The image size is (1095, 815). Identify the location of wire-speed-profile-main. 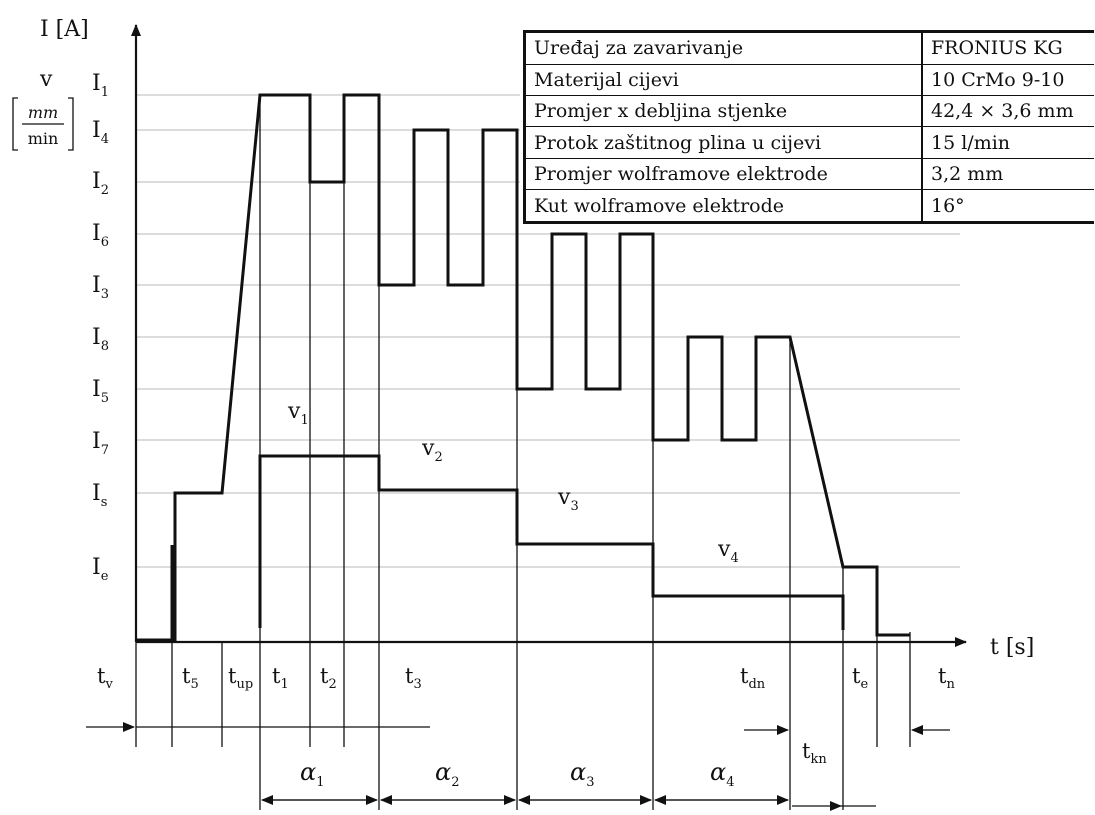
(551, 542).